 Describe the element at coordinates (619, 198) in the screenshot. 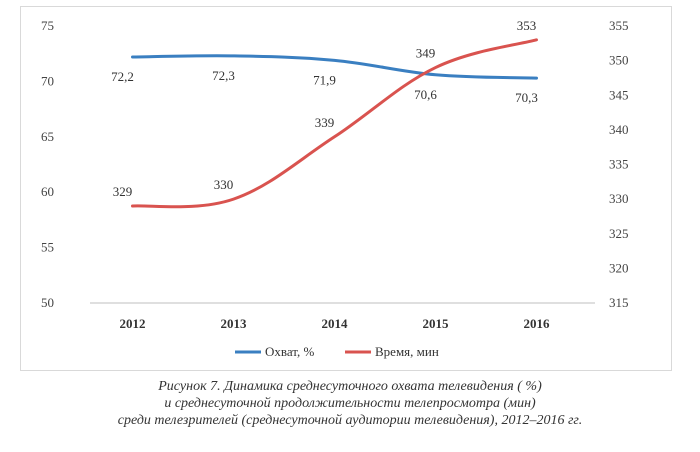

I see `y-right-tick-label: 330` at that location.